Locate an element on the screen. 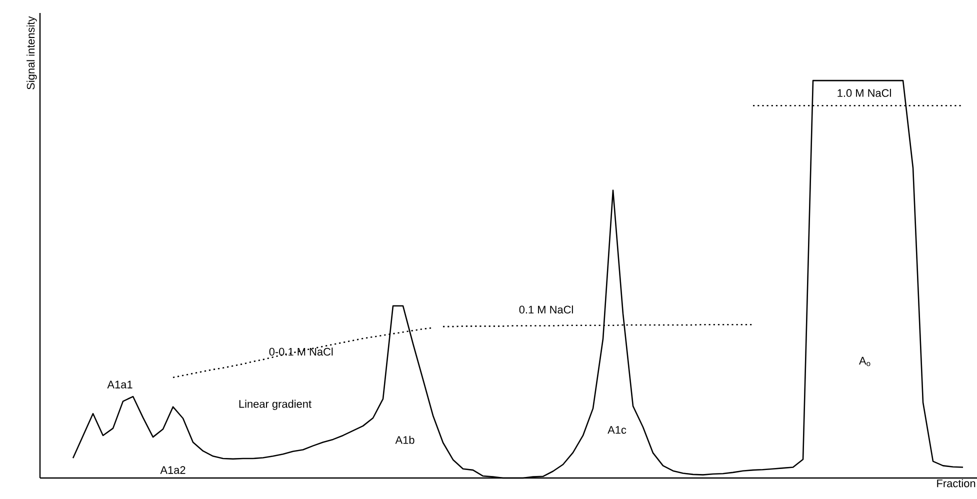  series-label: 0-0.1 M NaCl is located at coordinates (301, 352).